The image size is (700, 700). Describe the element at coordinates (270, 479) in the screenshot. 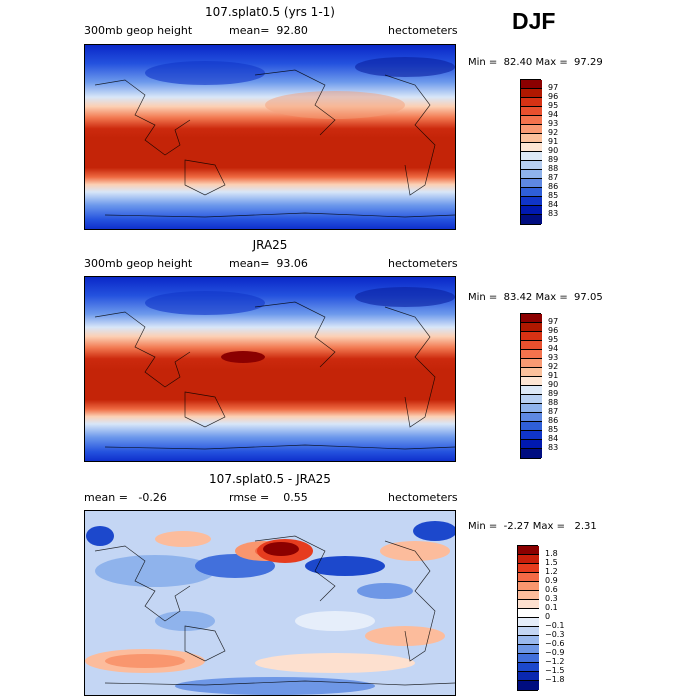

I see `panel-3-title: 107.splat0.5 - JRA25` at that location.